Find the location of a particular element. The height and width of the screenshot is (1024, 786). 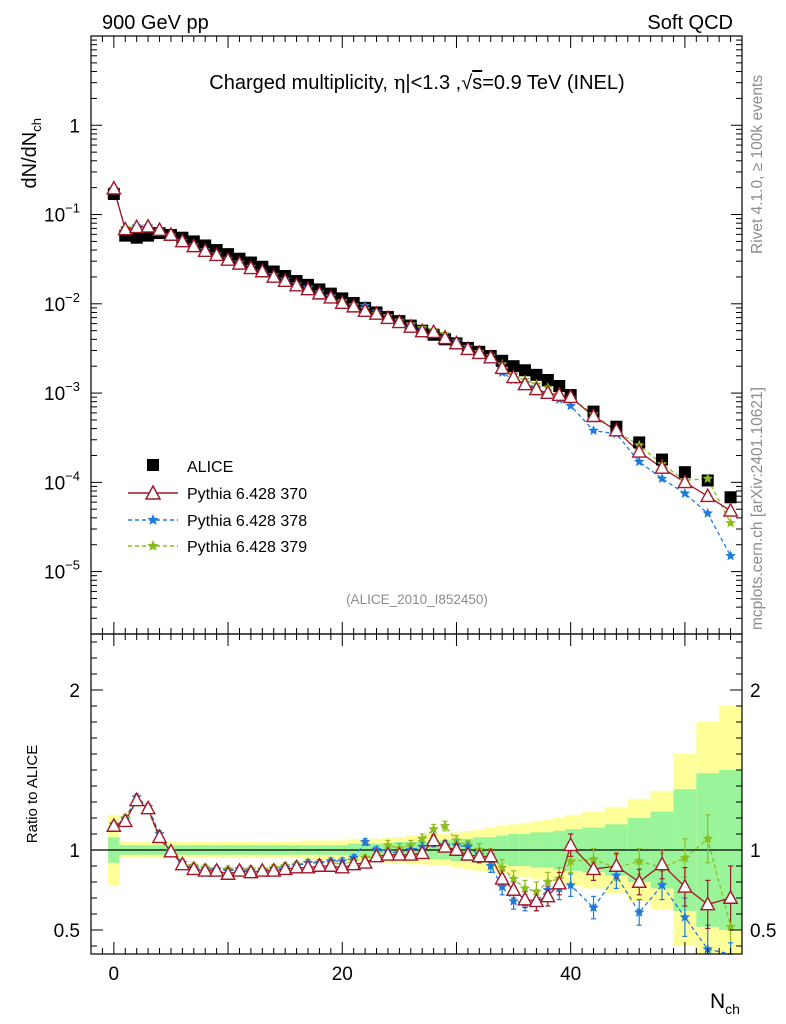

main-y-tick-label-exponent: −3 is located at coordinates (72, 386).